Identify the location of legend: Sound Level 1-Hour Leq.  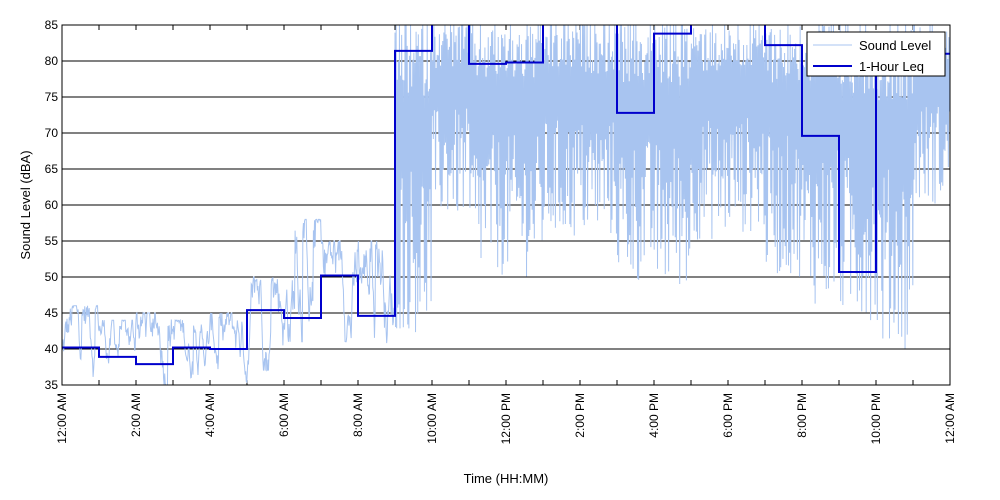
(876, 54).